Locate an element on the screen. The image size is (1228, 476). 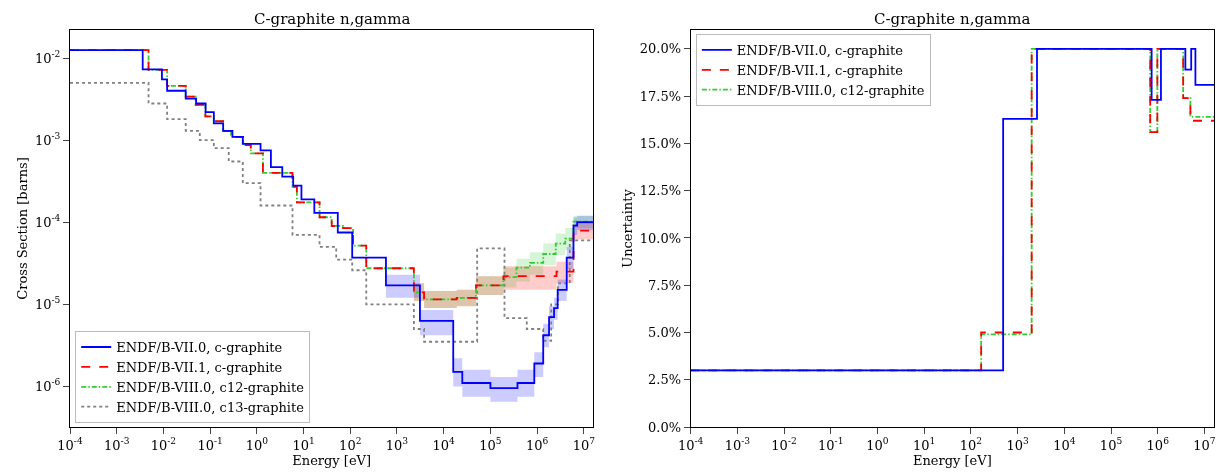
y-axis-title: Cross Section [barns] is located at coordinates (22, 228).